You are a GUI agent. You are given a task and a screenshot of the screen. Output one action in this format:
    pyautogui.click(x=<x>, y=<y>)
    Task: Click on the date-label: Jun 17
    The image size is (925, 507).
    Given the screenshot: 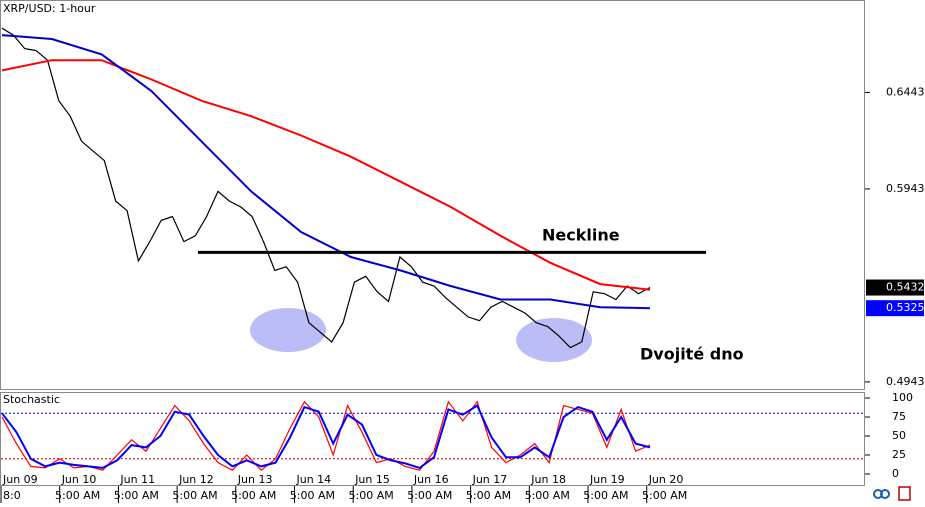 What is the action you would take?
    pyautogui.click(x=490, y=479)
    